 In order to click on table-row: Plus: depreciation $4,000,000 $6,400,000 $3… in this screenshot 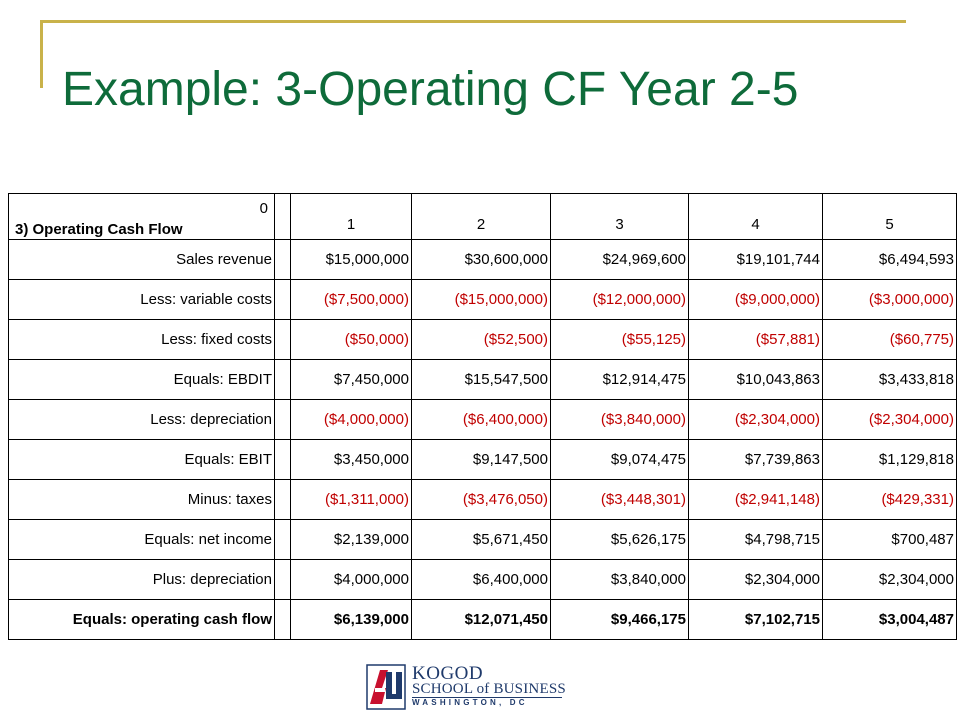, I will do `click(482, 579)`.